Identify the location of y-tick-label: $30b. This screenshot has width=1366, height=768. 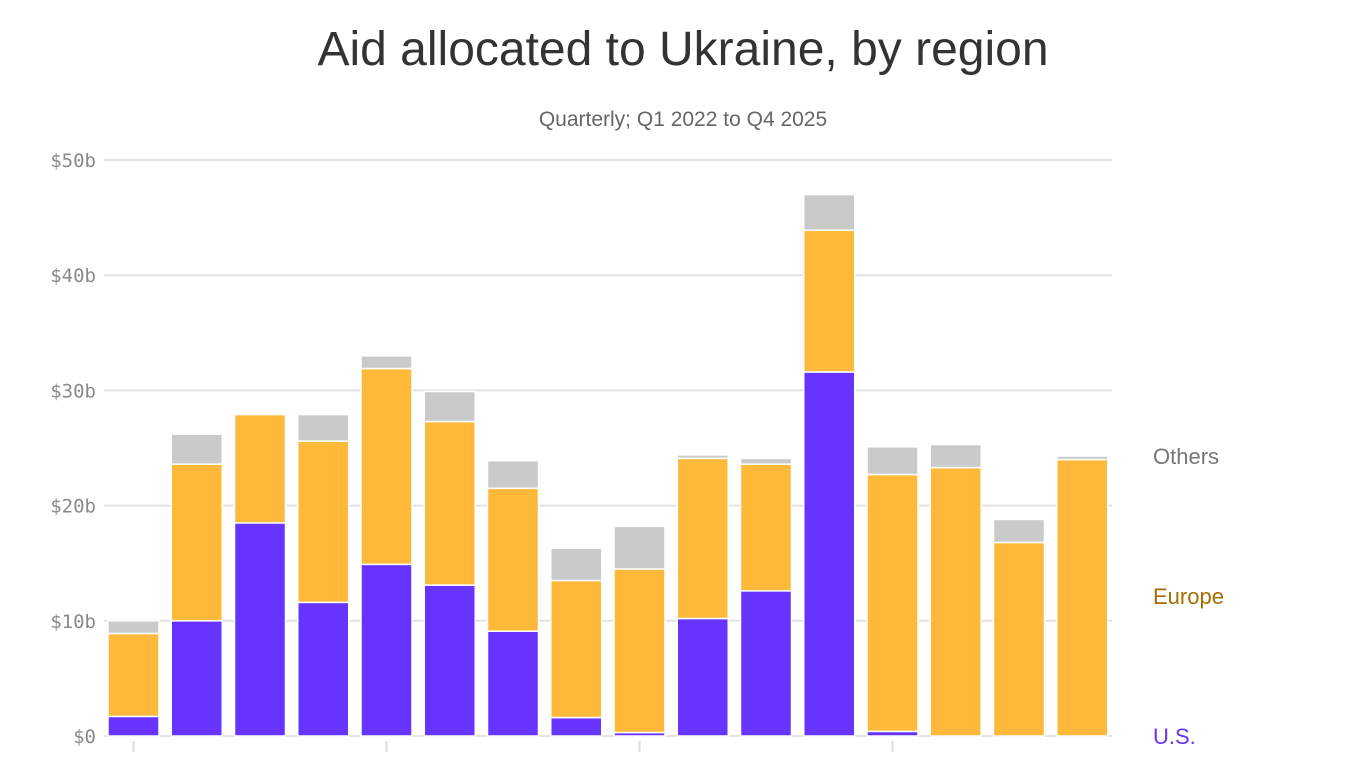
(73, 391).